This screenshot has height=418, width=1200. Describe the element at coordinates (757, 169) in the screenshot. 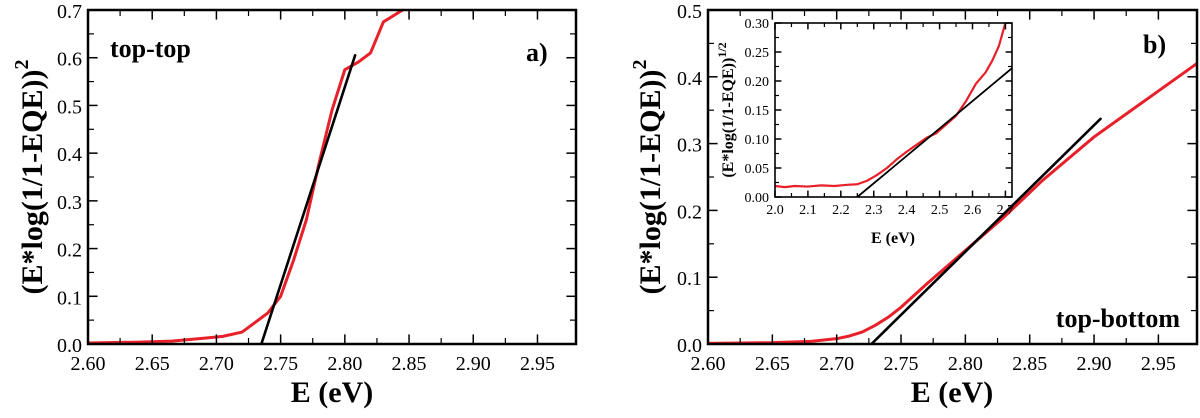

I see `inset-y-tick-label: 0.05` at that location.